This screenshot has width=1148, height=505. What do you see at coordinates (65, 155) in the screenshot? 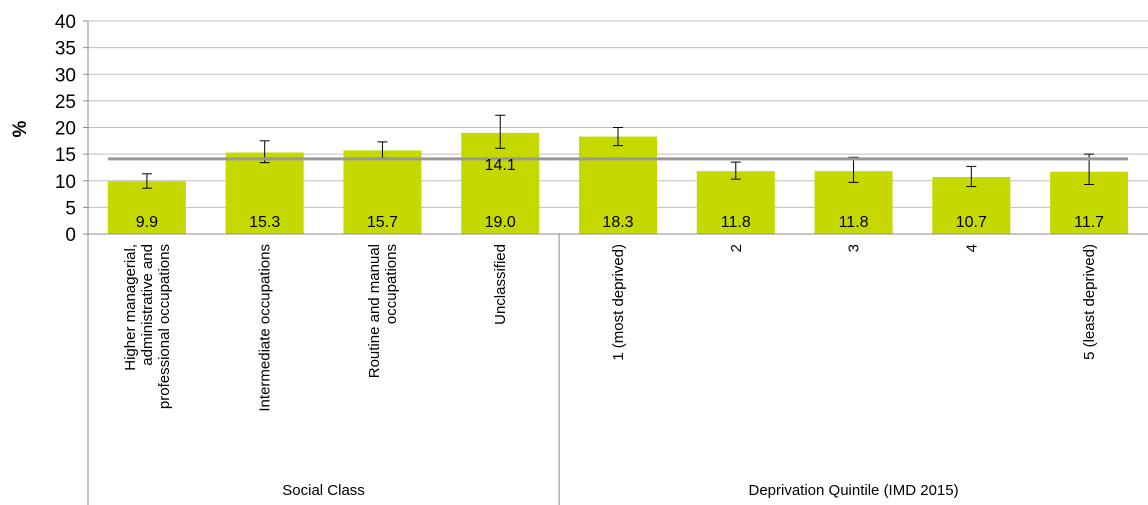
I see `y-tick-label: 15` at bounding box center [65, 155].